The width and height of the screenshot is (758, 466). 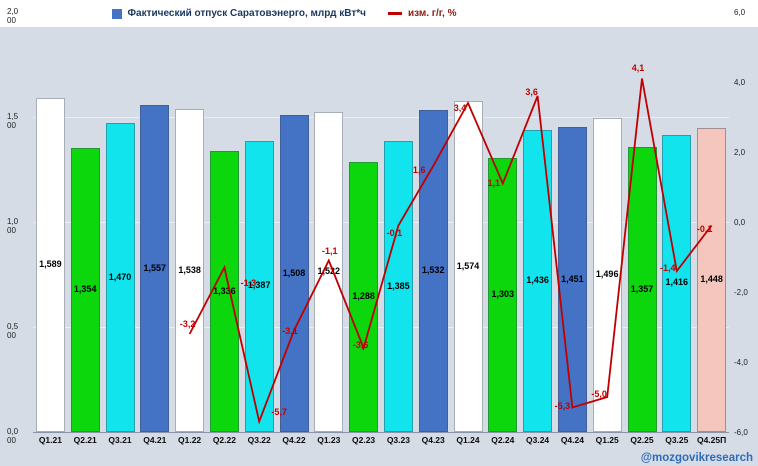 What do you see at coordinates (538, 440) in the screenshot?
I see `x-axis-label: Q3.24` at bounding box center [538, 440].